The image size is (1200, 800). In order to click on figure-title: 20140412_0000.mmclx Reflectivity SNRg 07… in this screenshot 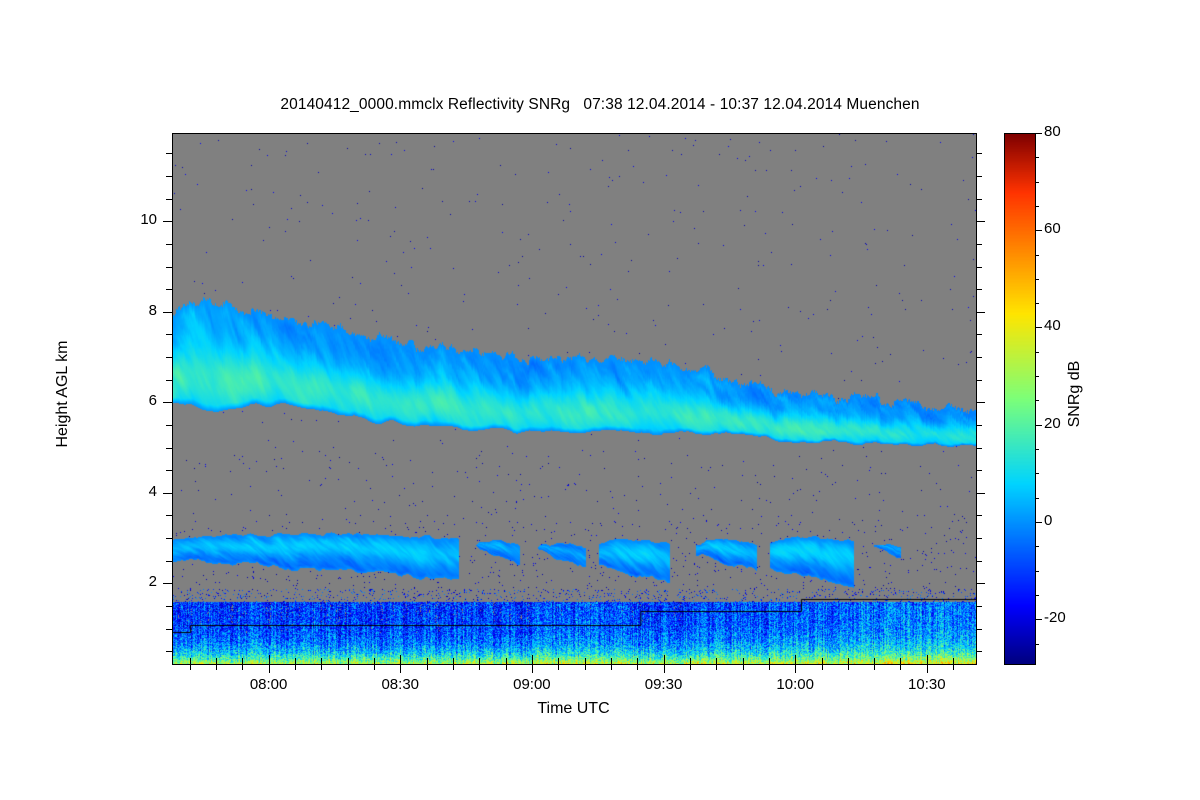, I will do `click(600, 104)`.